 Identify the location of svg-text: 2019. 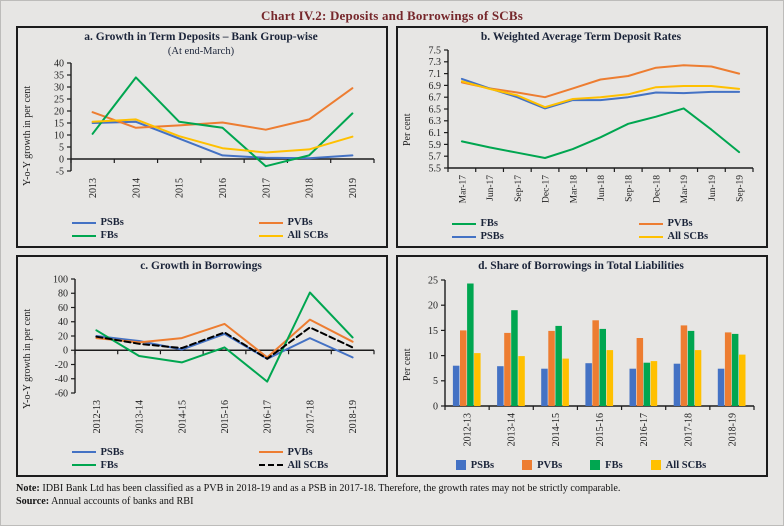
(353, 188).